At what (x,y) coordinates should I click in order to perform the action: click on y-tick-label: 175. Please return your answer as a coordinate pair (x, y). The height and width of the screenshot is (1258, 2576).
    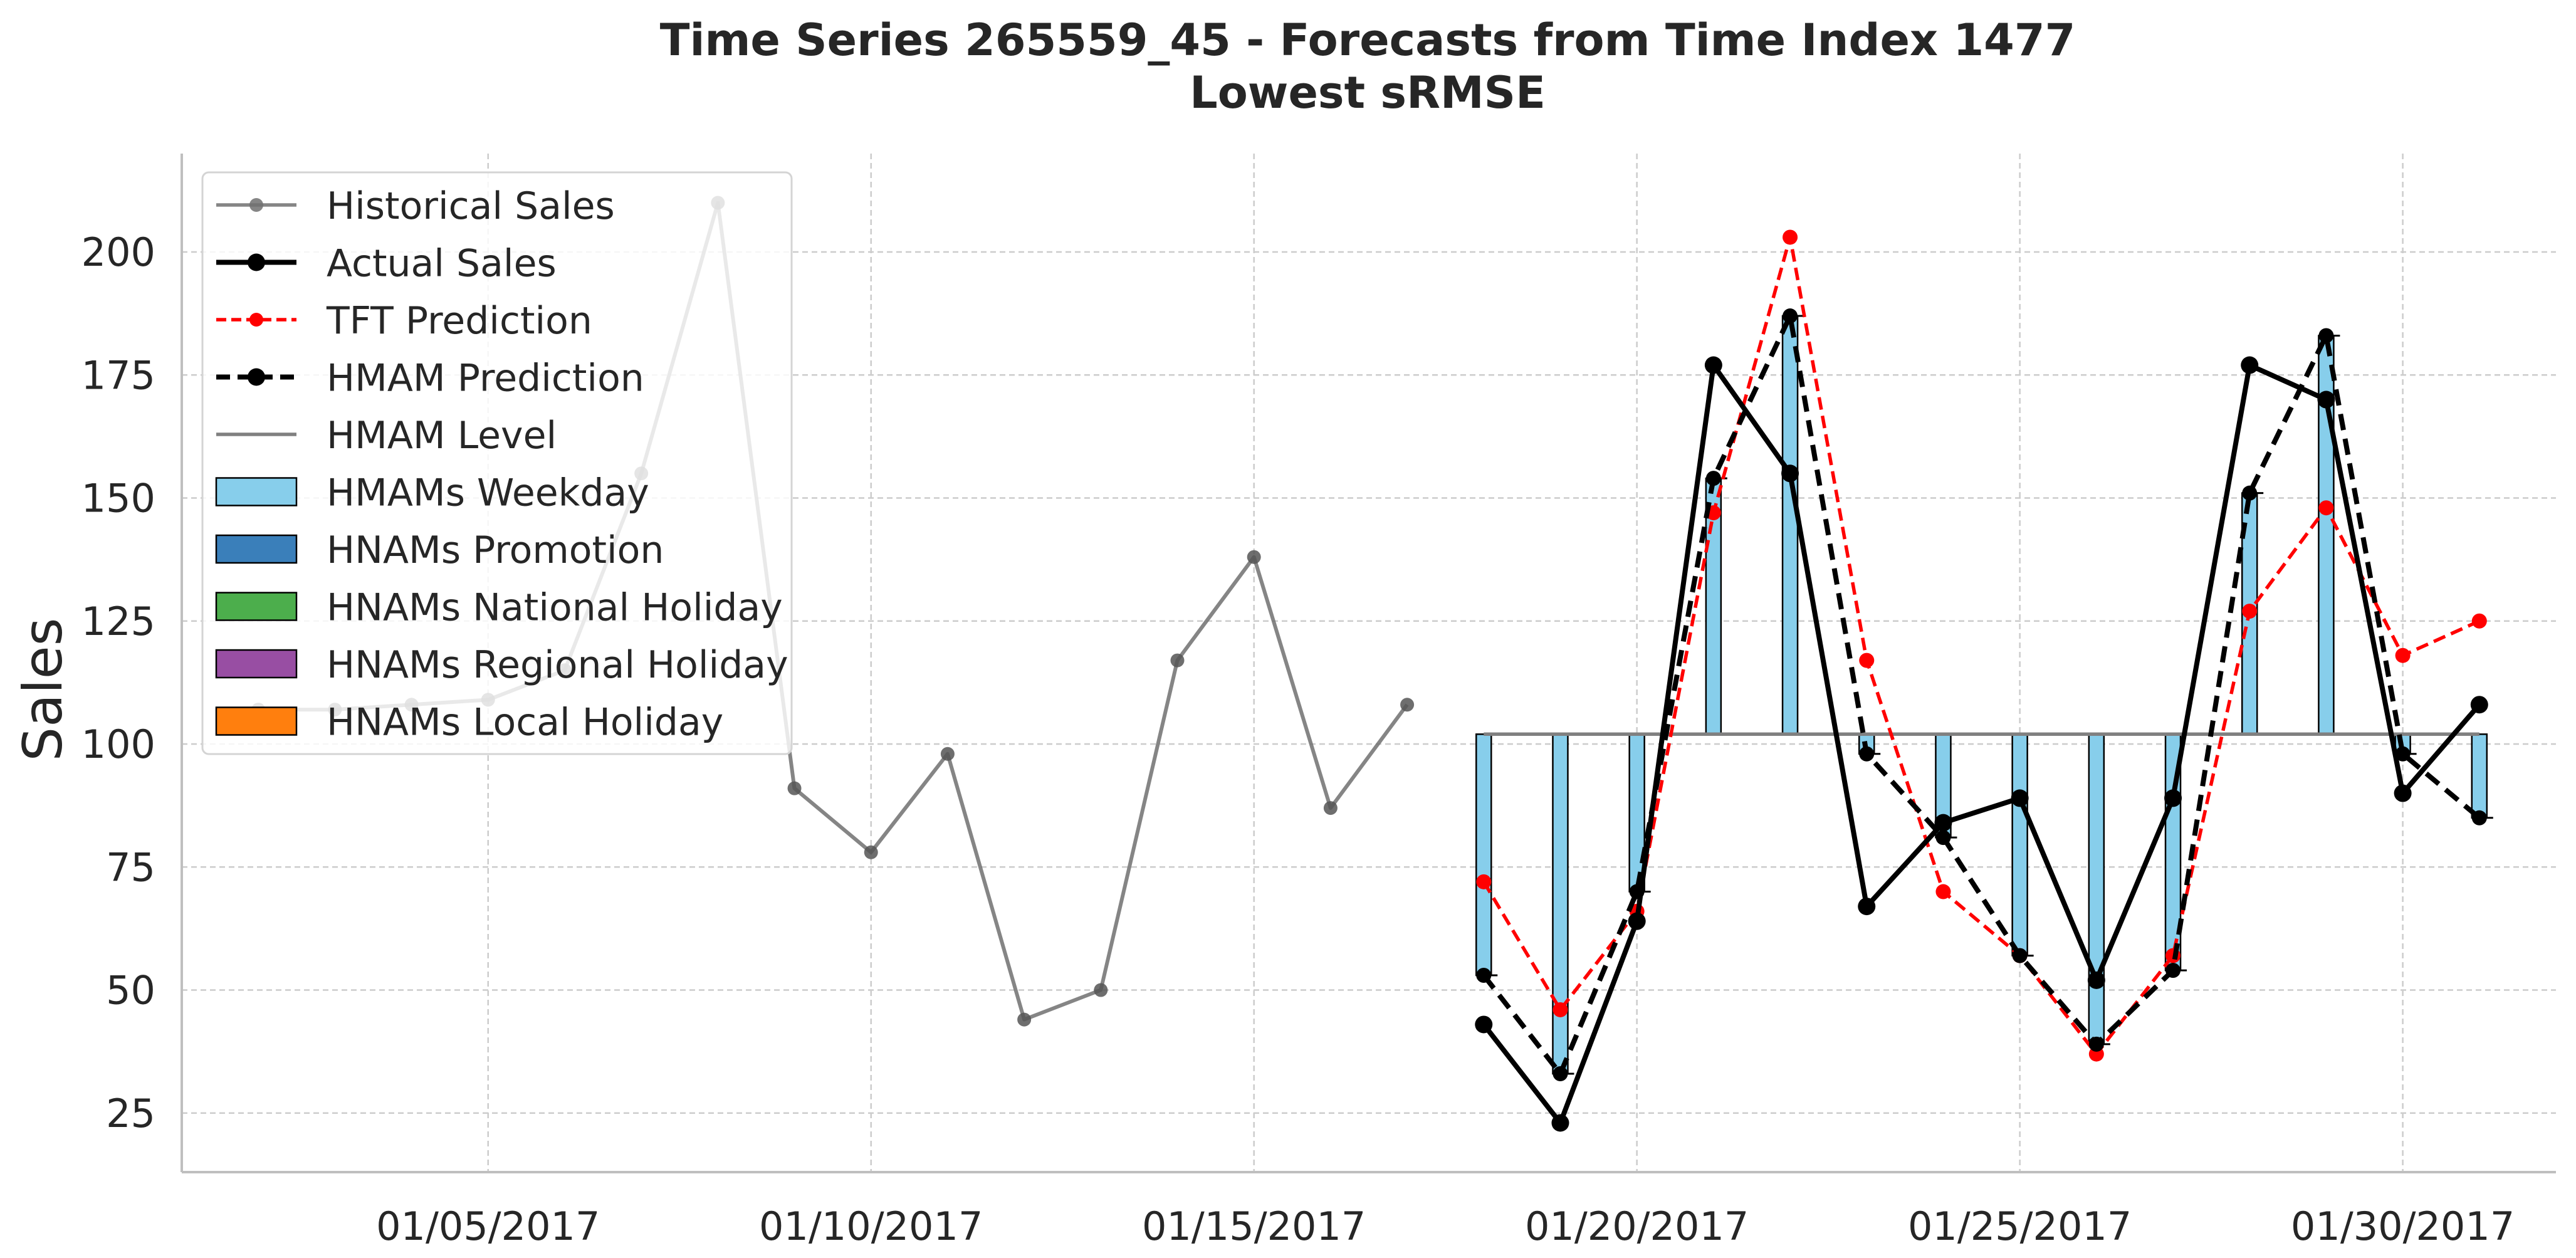
    Looking at the image, I should click on (118, 375).